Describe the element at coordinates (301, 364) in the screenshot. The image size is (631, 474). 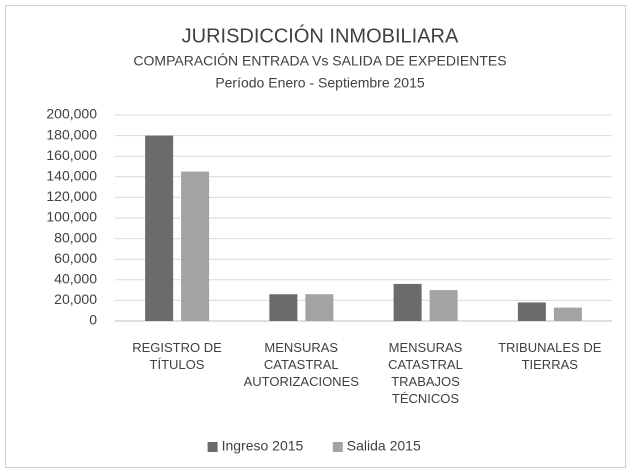
I see `x-tick-label: MENSURAS CATASTRAL AUTORIZACIONES` at that location.